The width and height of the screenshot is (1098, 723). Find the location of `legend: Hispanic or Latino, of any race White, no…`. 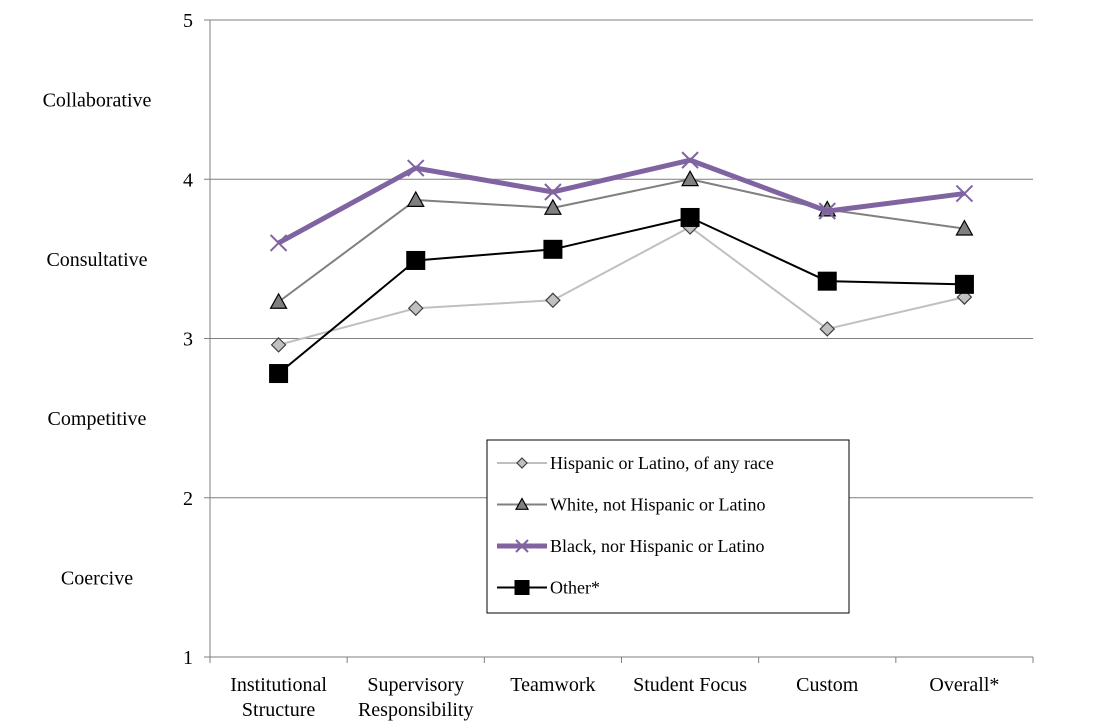

legend: Hispanic or Latino, of any race White, no… is located at coordinates (668, 526).